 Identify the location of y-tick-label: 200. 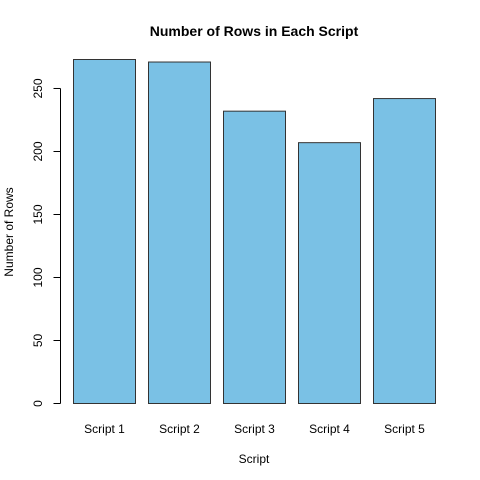
(38, 151).